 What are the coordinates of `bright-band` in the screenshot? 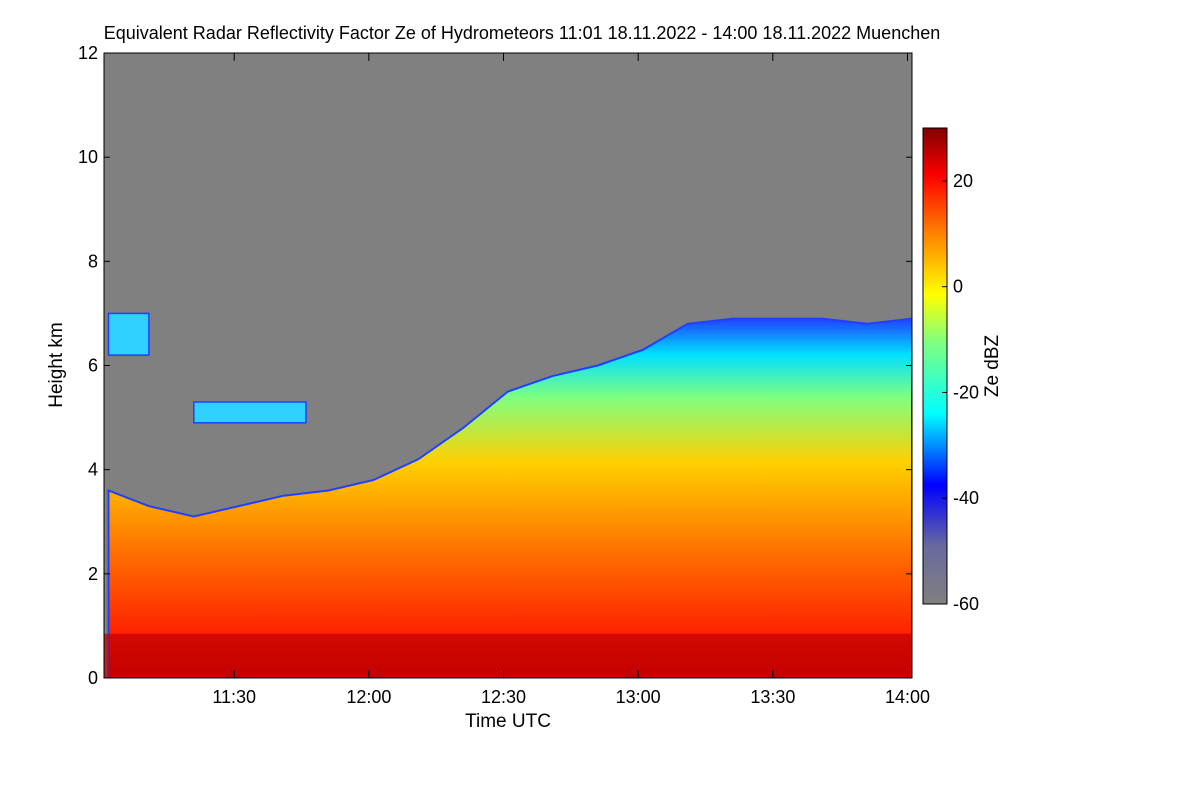 It's located at (508, 655).